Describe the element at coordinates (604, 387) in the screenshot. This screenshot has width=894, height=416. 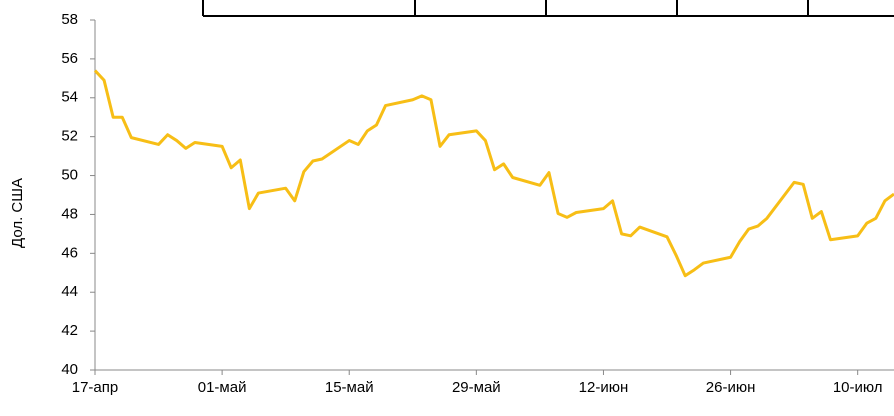
I see `x-tick-label: 12-июн` at that location.